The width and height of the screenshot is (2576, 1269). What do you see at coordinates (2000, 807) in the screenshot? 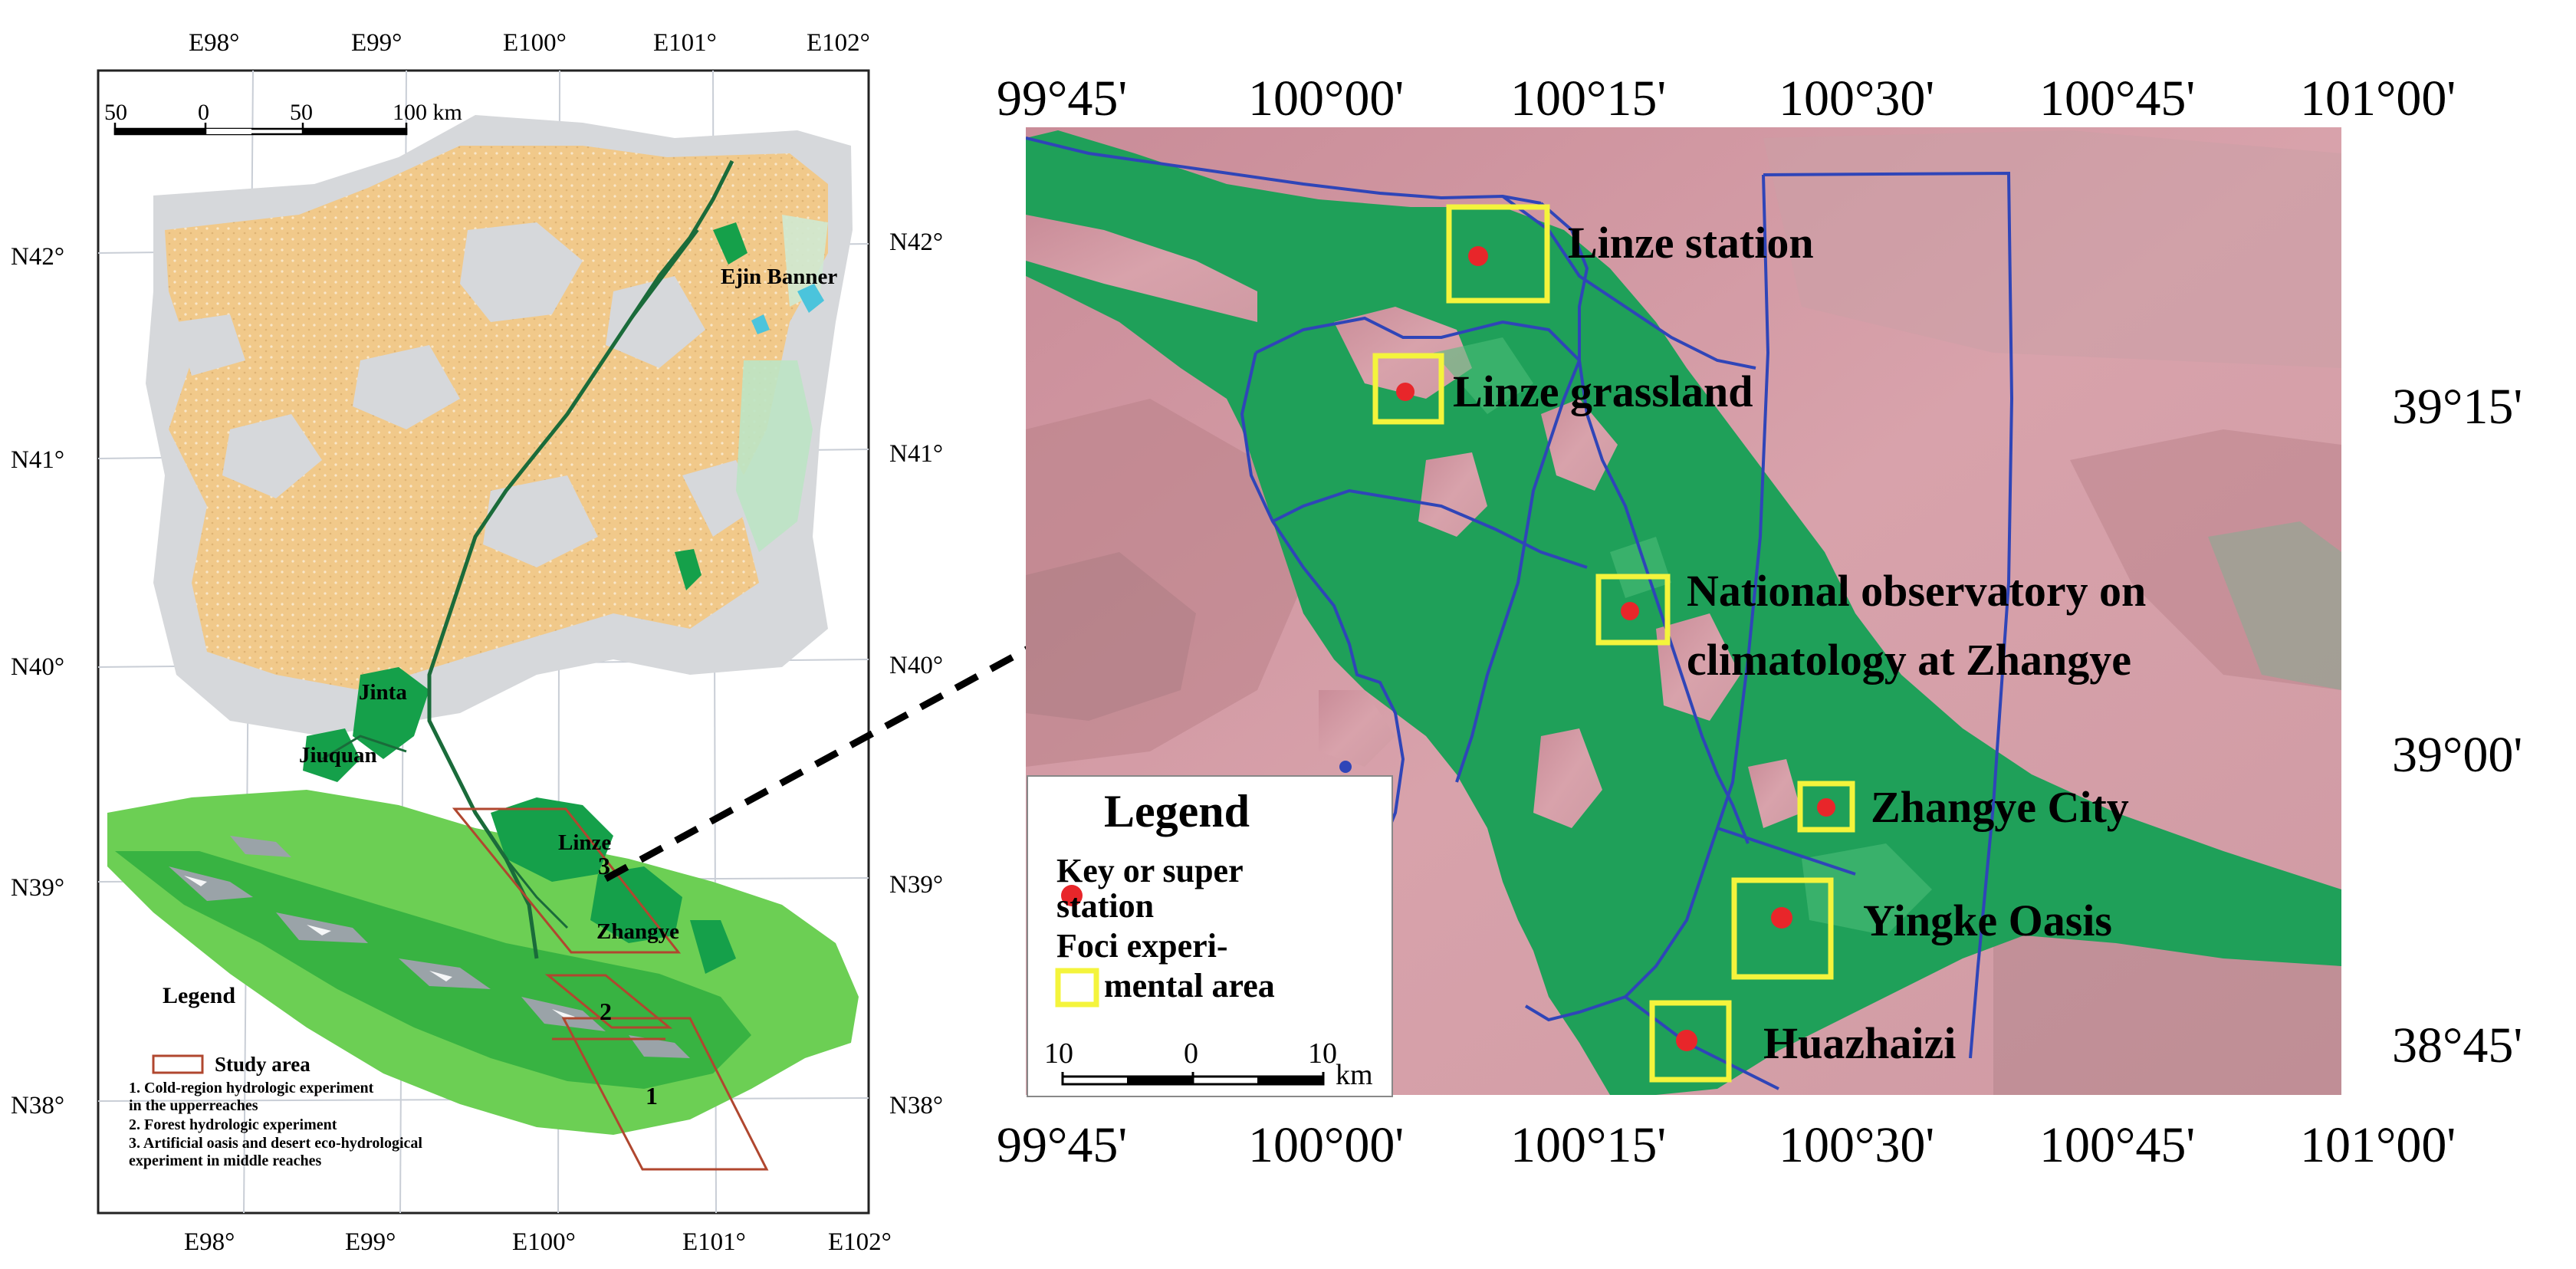
I see `site-label: Zhangye City` at bounding box center [2000, 807].